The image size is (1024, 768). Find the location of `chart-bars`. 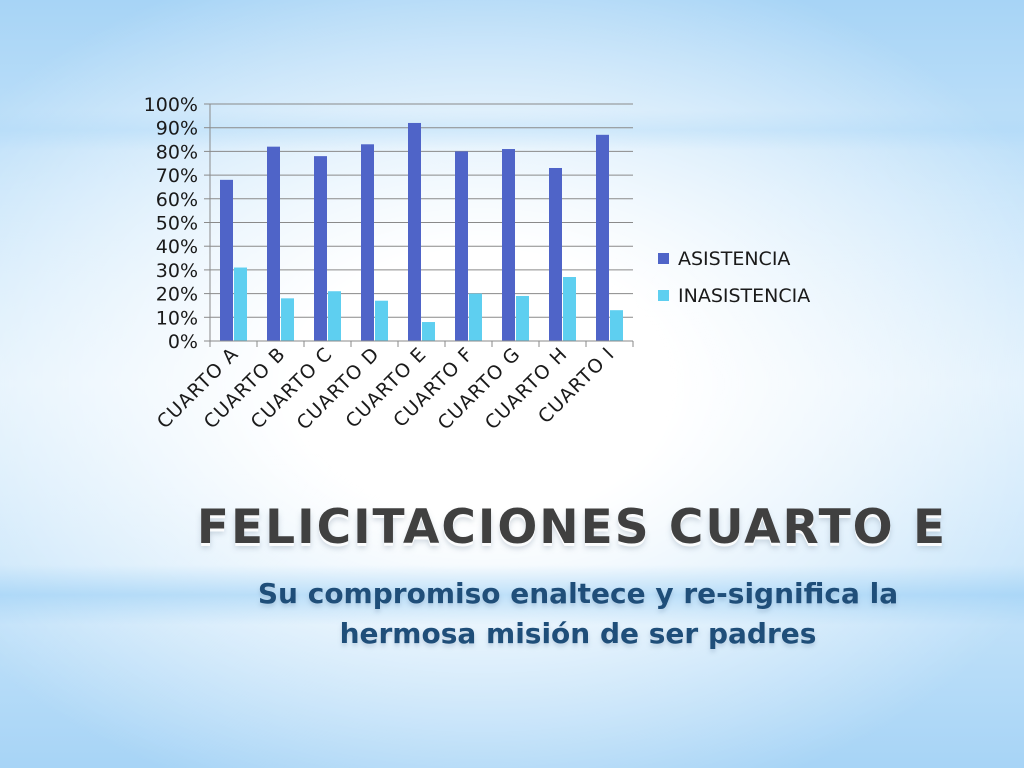

chart-bars is located at coordinates (421, 232).